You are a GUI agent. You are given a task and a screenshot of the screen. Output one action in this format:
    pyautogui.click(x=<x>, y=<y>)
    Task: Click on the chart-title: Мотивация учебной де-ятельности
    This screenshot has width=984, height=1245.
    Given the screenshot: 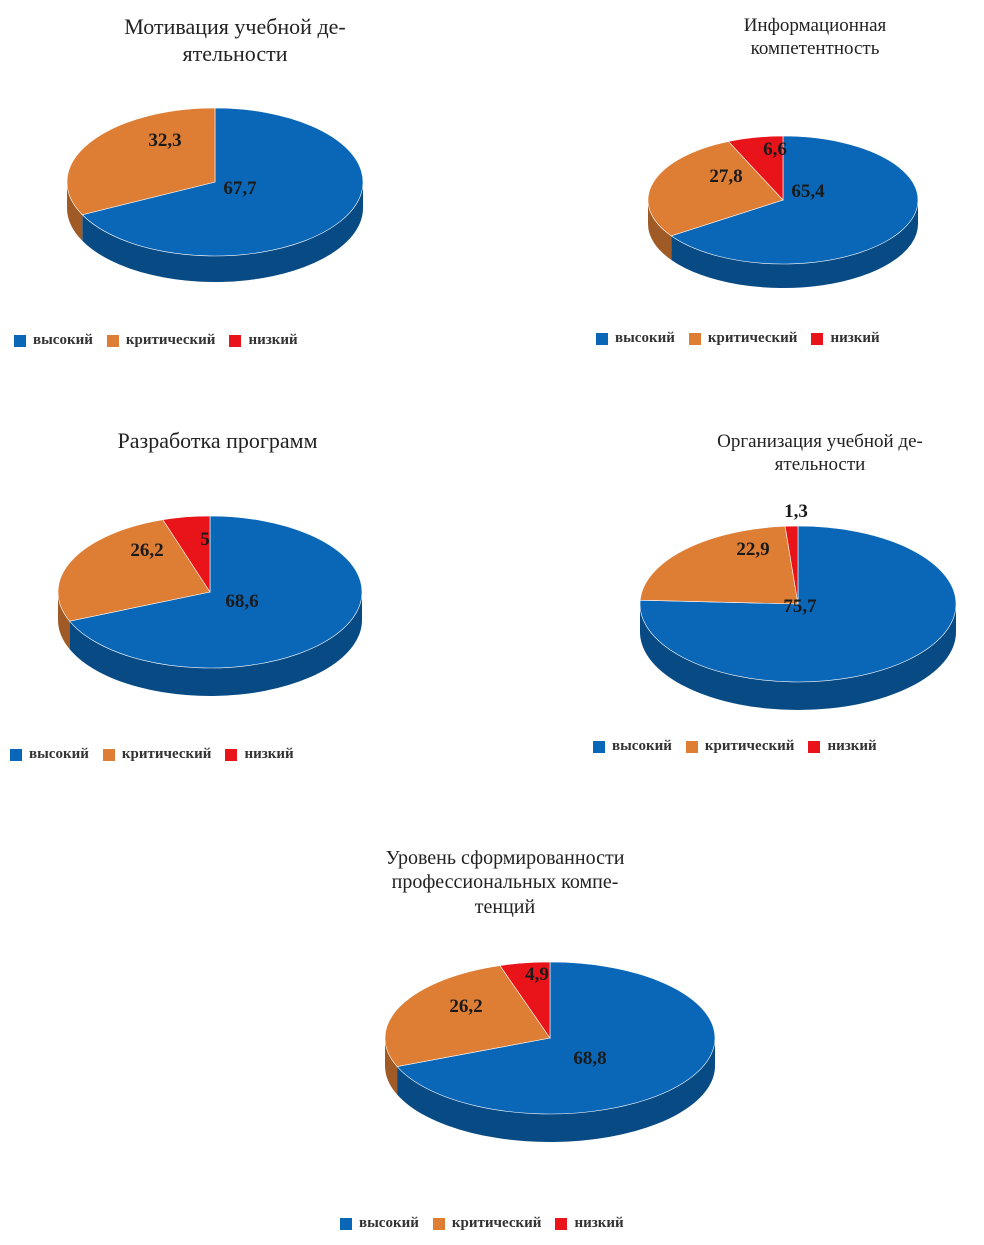 What is the action you would take?
    pyautogui.click(x=235, y=41)
    